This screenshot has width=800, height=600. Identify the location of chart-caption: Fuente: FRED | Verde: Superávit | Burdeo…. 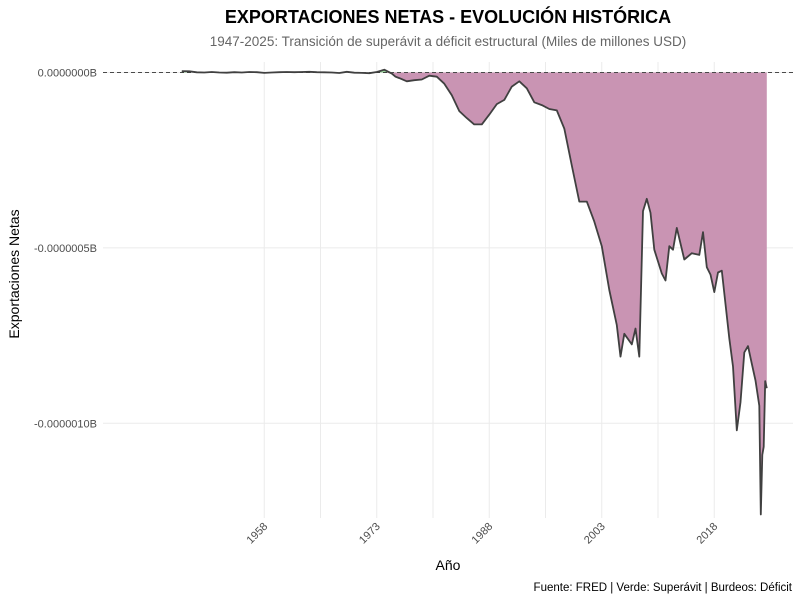
(663, 588).